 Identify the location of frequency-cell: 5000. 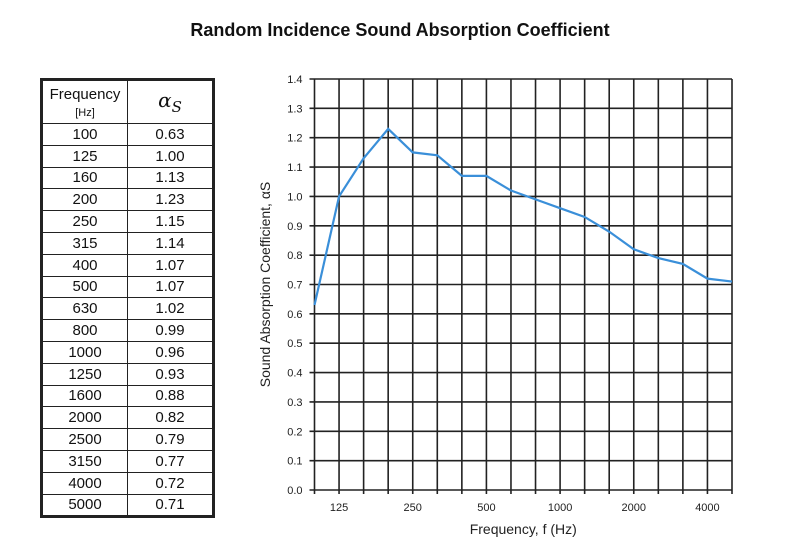
(84, 505).